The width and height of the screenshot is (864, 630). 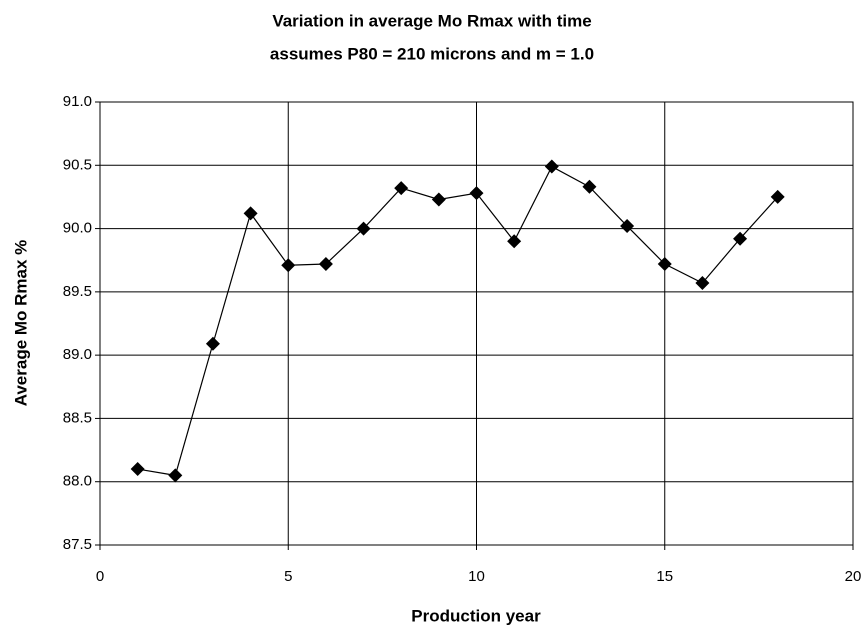 I want to click on y-tick-label: 88.0, so click(x=77, y=481).